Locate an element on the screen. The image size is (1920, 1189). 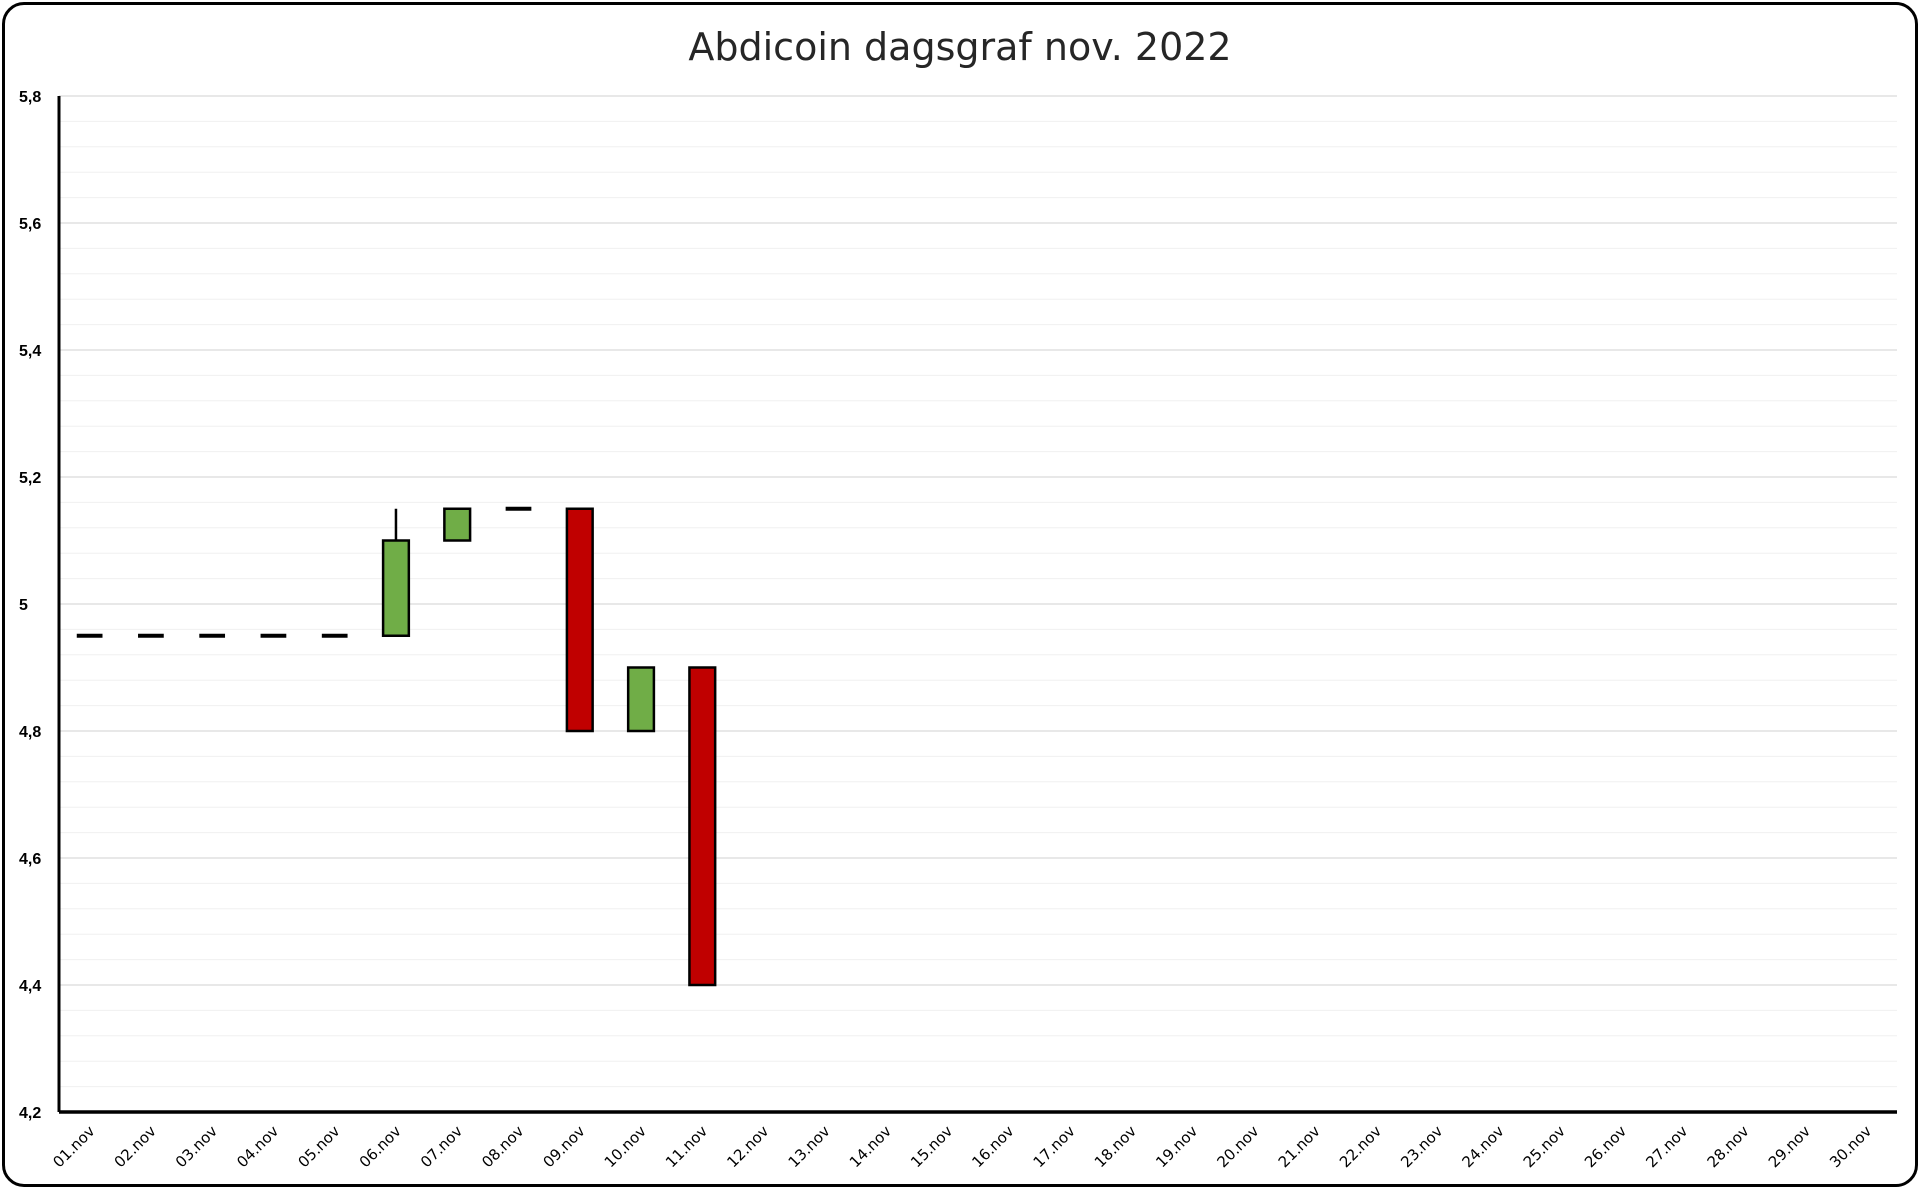
x-tick-label: 28.nov is located at coordinates (1728, 1146).